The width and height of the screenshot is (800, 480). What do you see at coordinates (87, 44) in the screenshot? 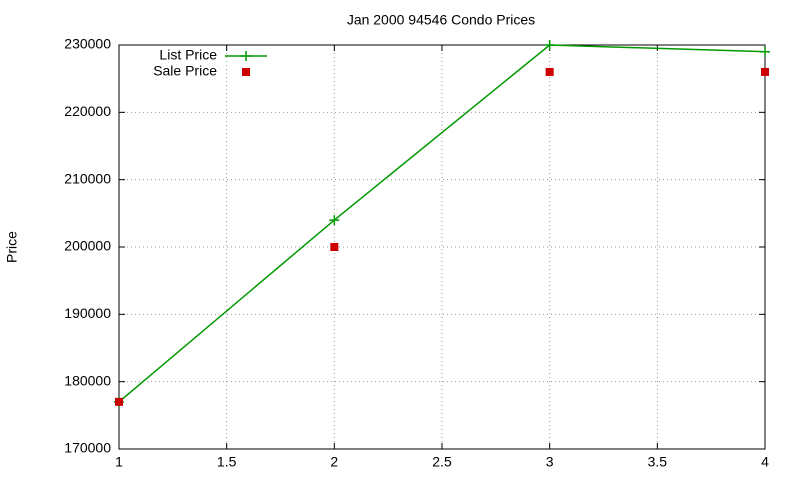
I see `y-tick-label: 230000` at bounding box center [87, 44].